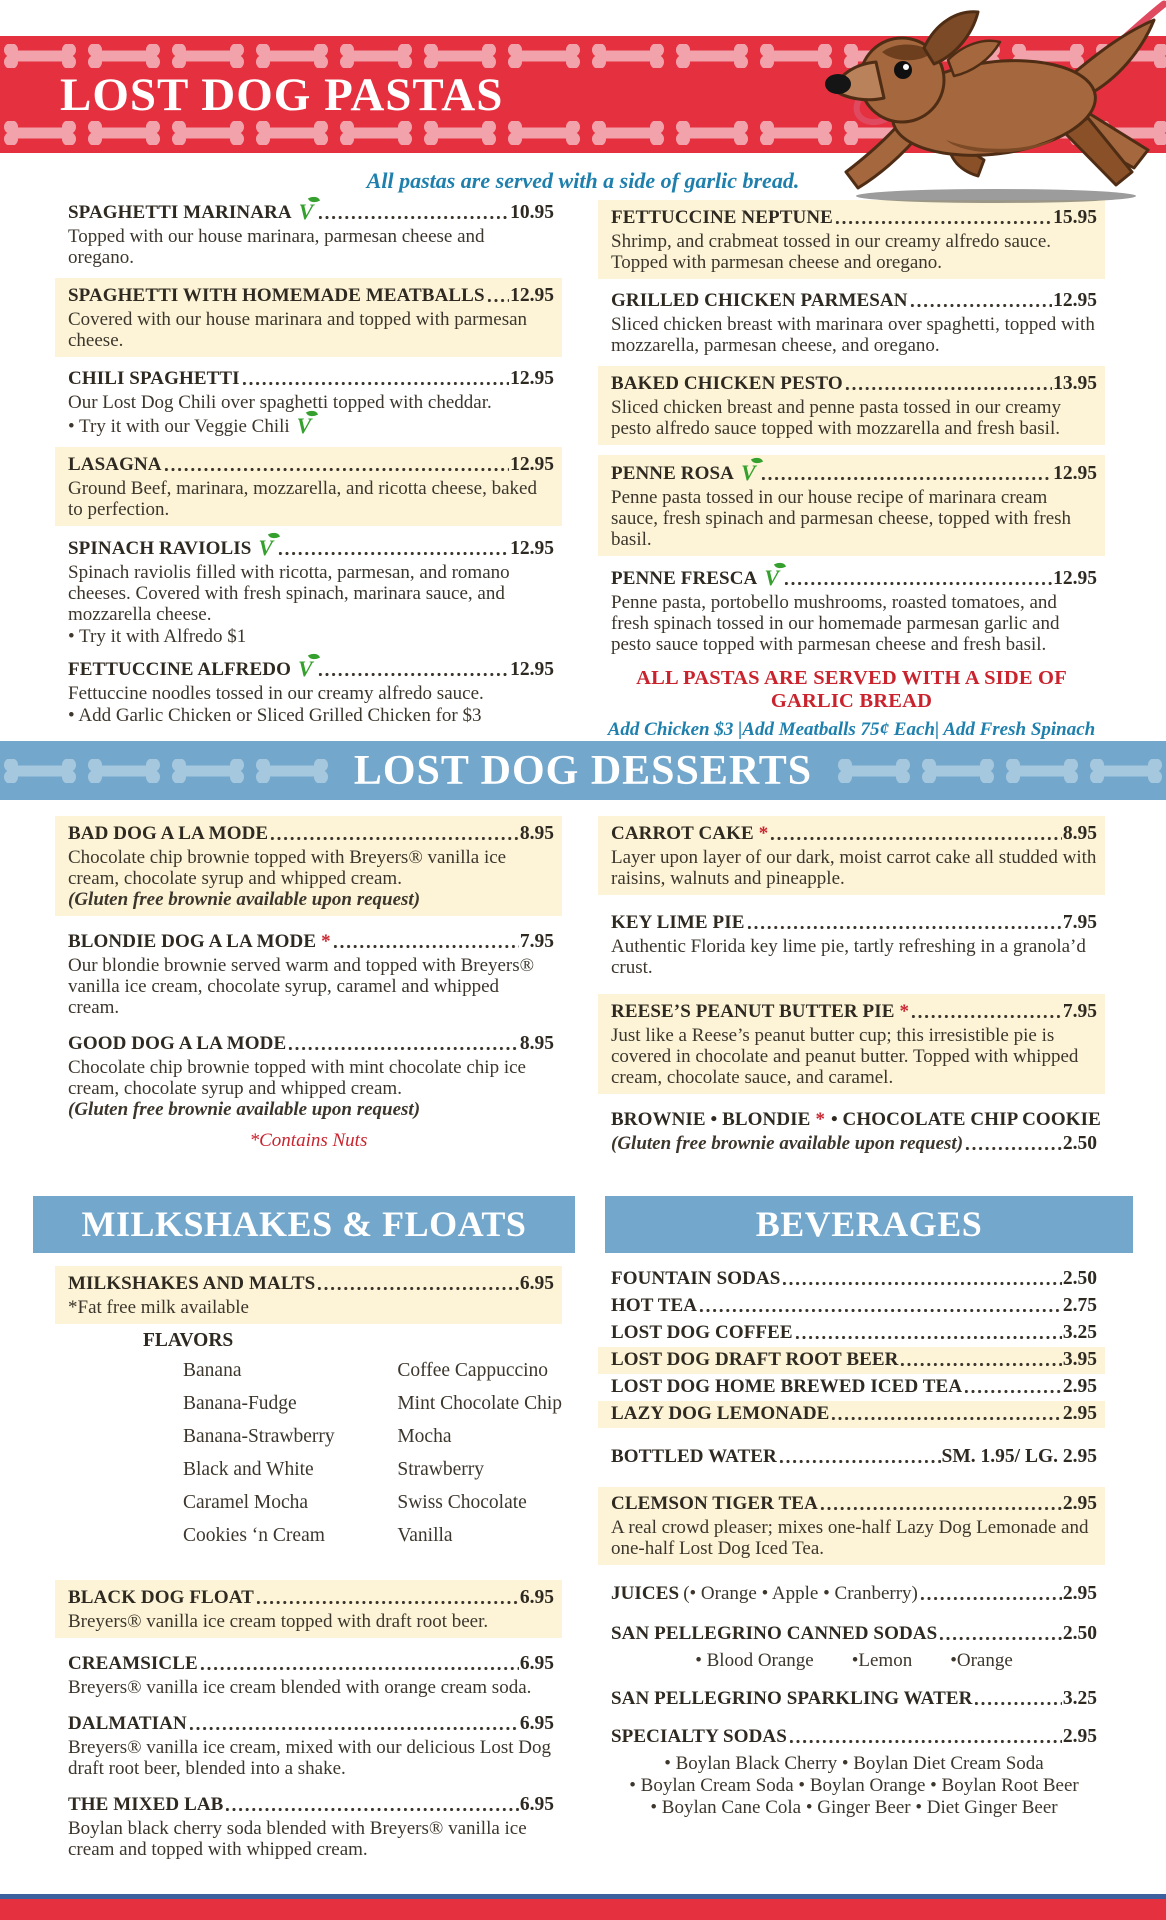 The image size is (1166, 1920). Describe the element at coordinates (424, 1436) in the screenshot. I see `flavor: Mocha` at that location.